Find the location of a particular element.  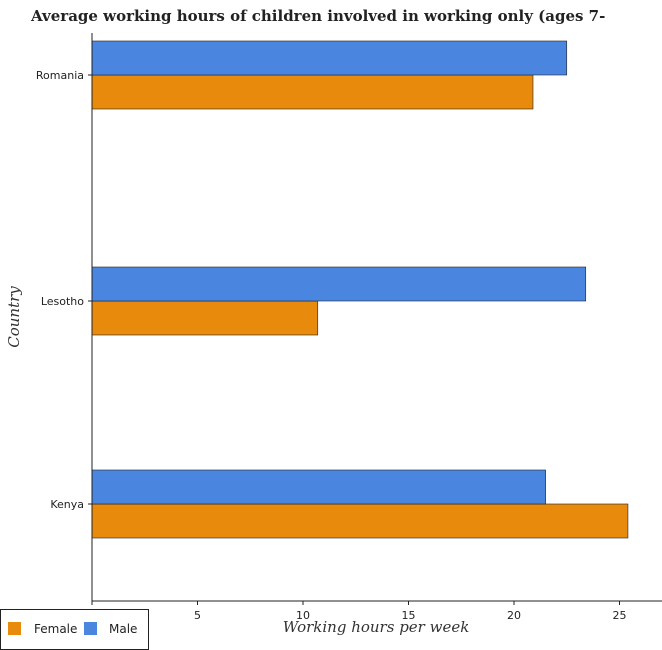

x-tick-label: 20 is located at coordinates (514, 615).